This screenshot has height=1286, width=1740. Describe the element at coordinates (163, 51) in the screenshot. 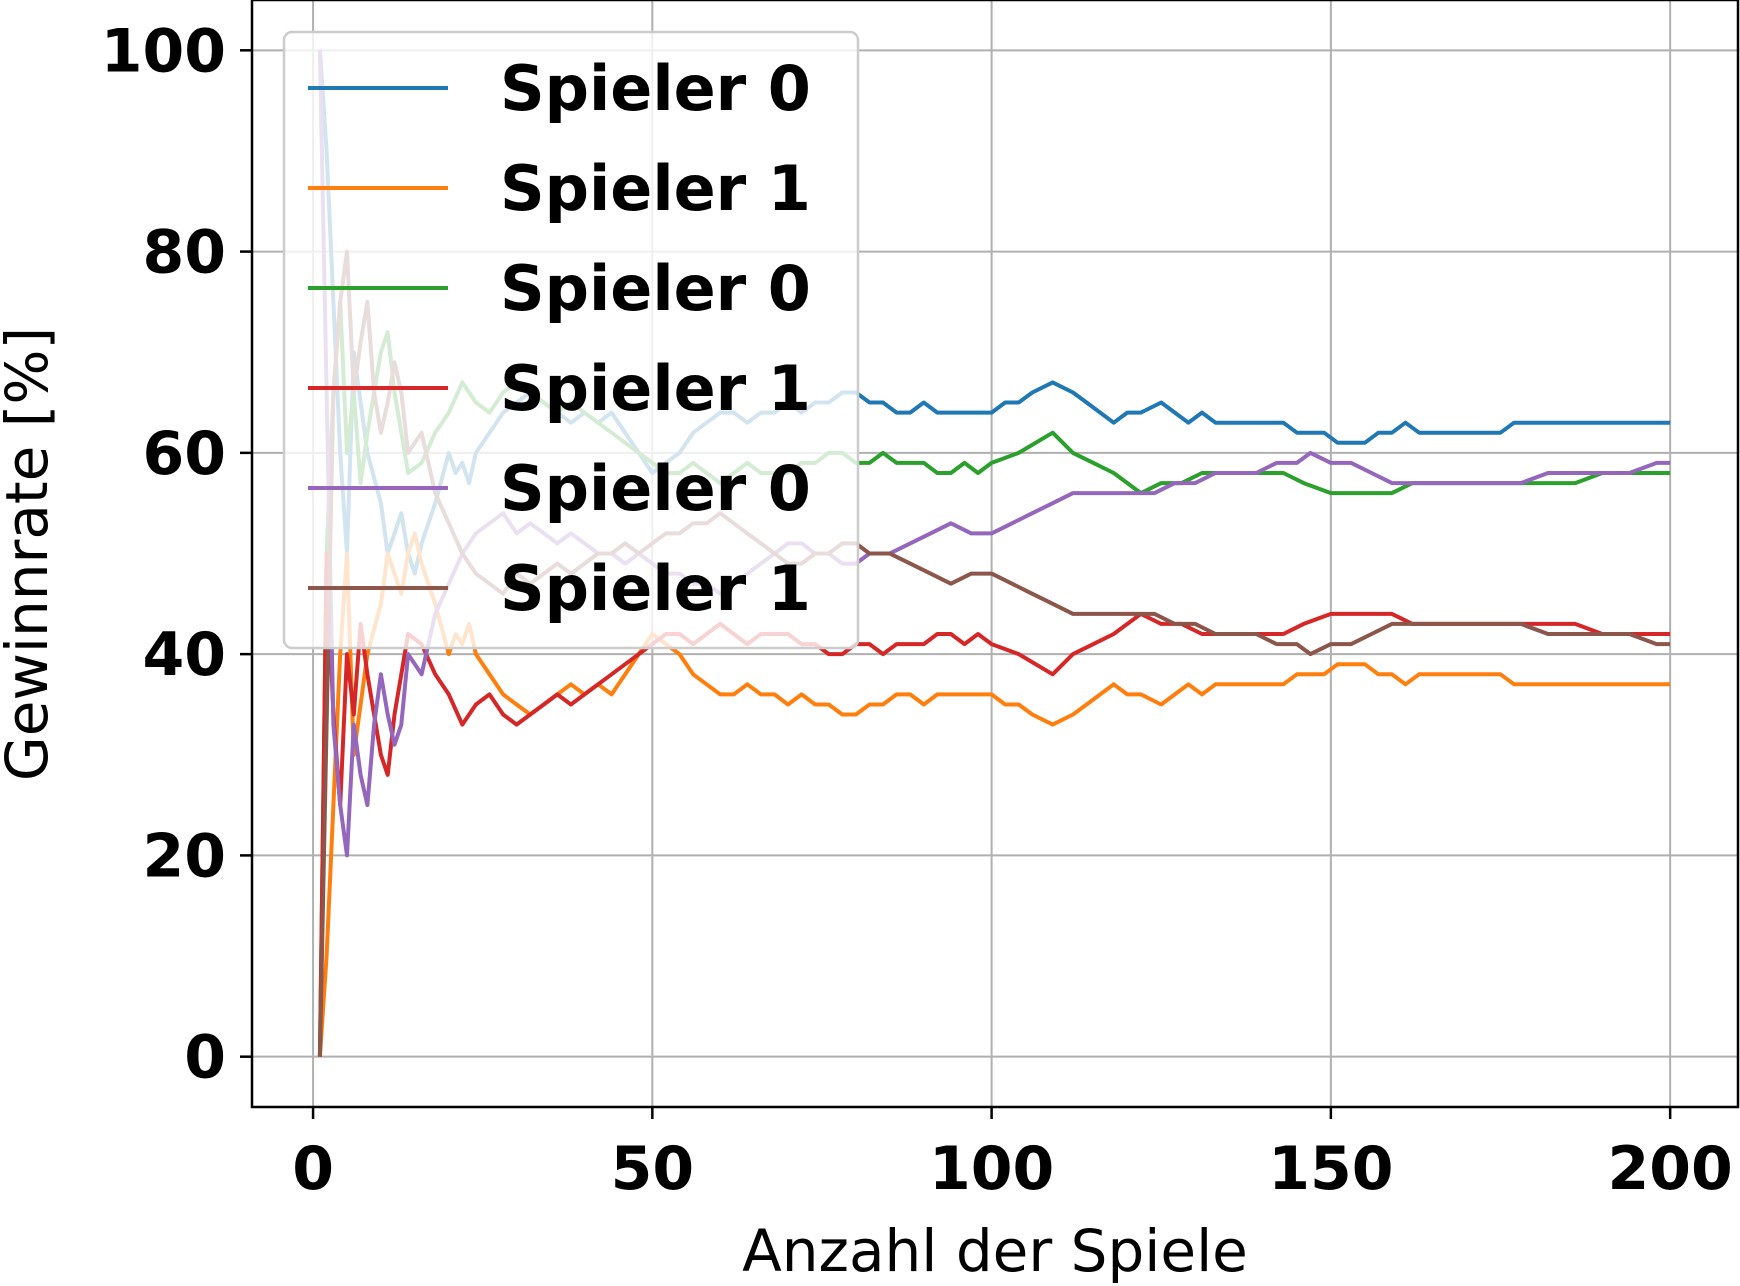

I see `y-tick-label: 100` at that location.